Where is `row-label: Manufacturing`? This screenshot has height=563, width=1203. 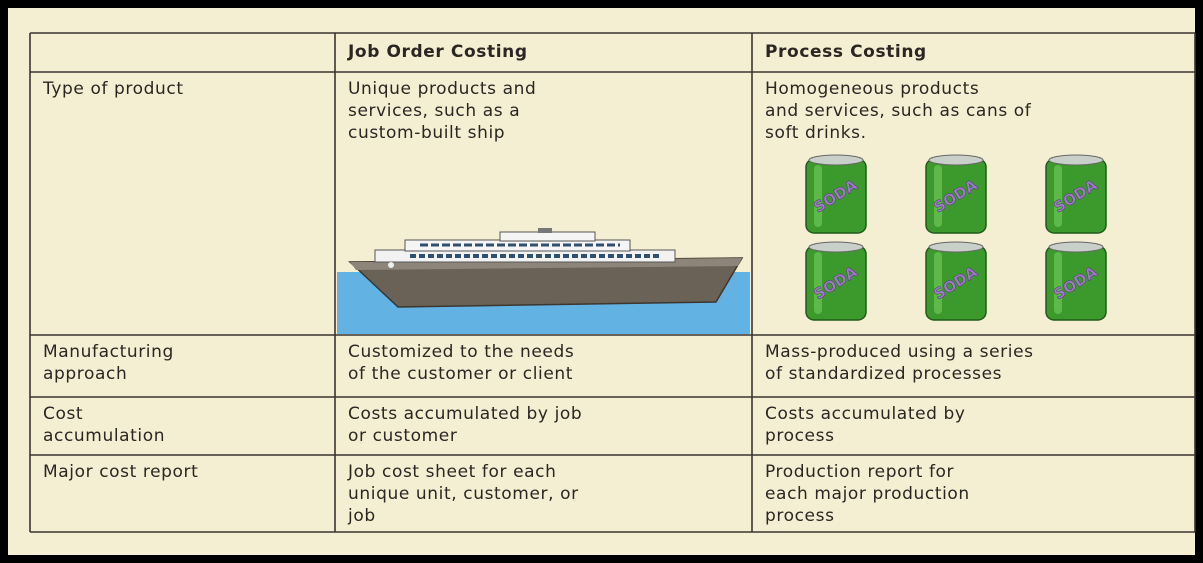
row-label: Manufacturing is located at coordinates (108, 352).